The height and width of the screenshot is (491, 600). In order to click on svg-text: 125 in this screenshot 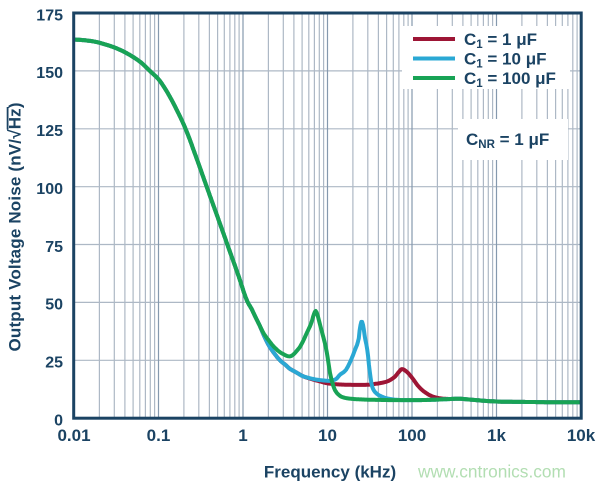, I will do `click(49, 131)`.